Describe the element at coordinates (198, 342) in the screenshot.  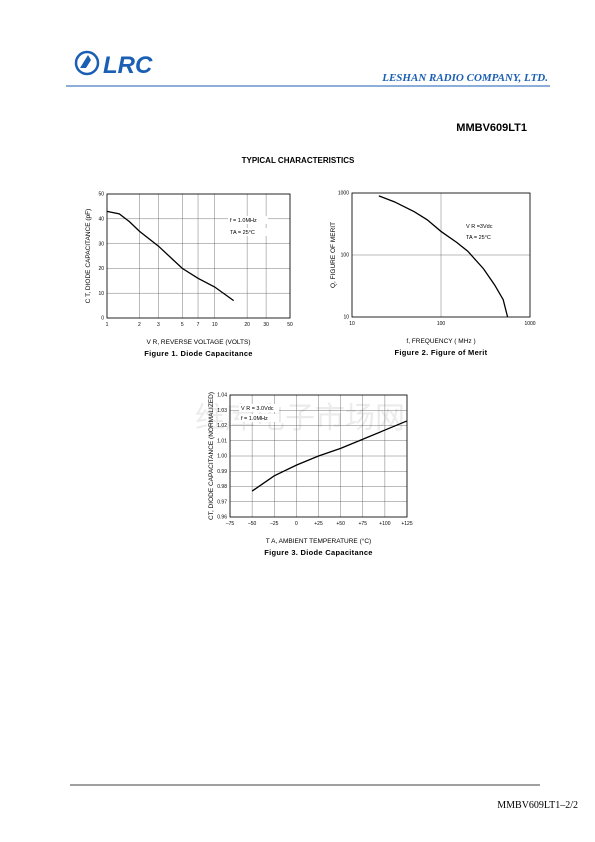
I see `x-axis-label: V R, REVERSE VOLTAGE (VOLTS)` at that location.